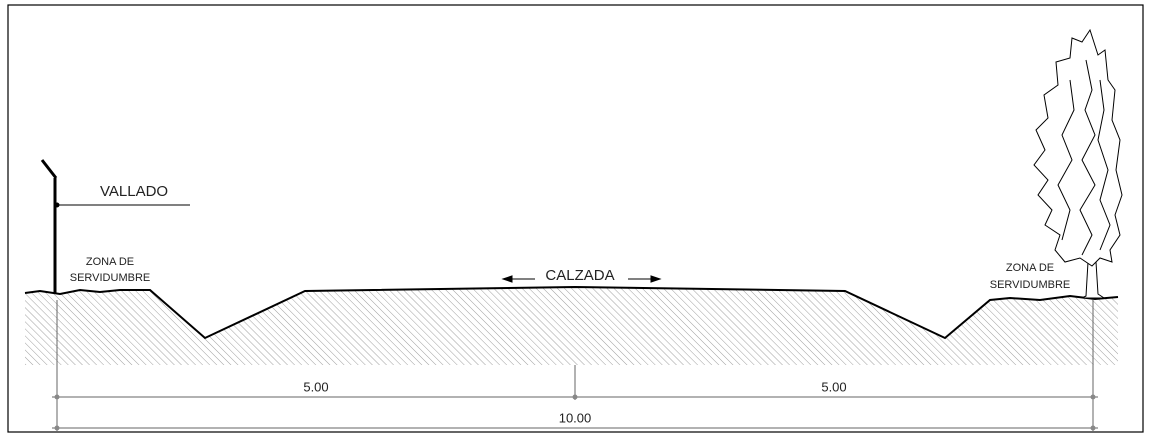  Describe the element at coordinates (134, 191) in the screenshot. I see `fence-label: VALLADO` at that location.